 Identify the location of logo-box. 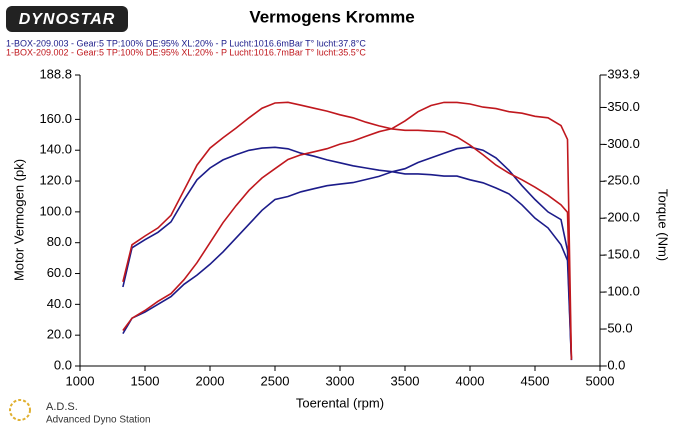
(67, 19).